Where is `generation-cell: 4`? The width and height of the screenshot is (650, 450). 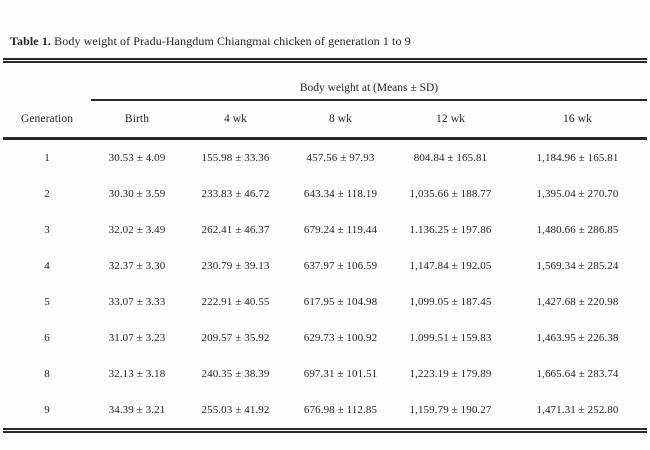
generation-cell: 4 is located at coordinates (47, 266).